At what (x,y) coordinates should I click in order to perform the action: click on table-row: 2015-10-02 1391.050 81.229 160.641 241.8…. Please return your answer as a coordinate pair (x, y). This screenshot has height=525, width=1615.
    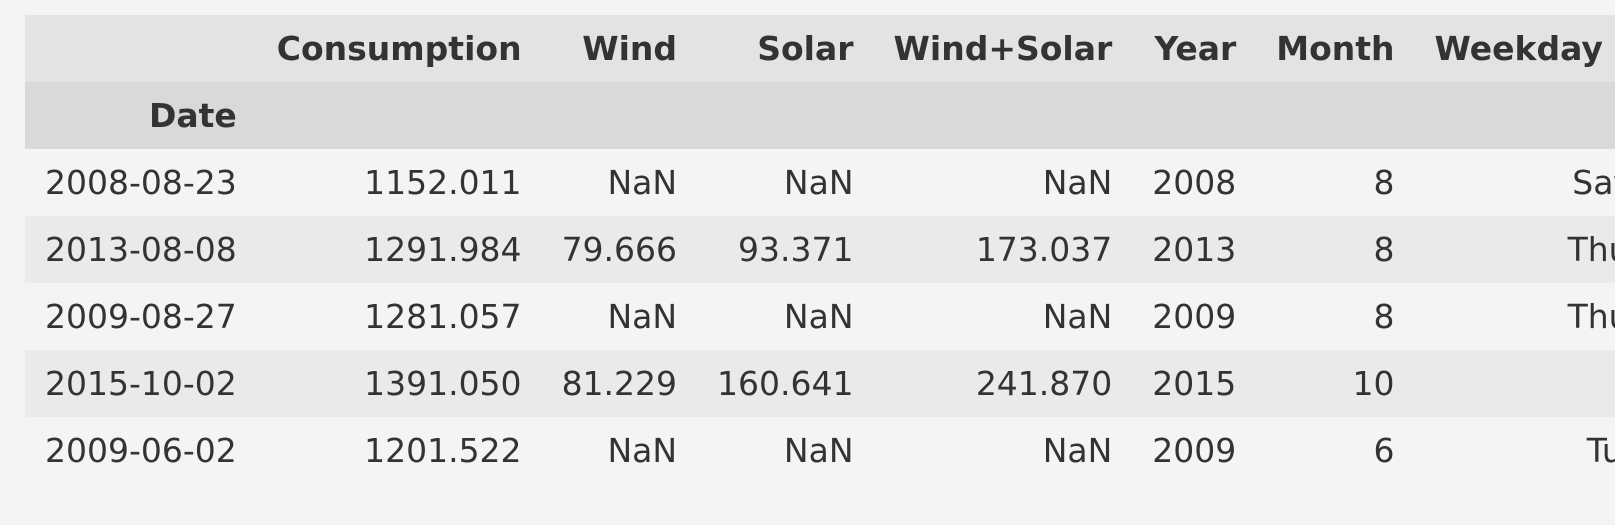
    Looking at the image, I should click on (820, 383).